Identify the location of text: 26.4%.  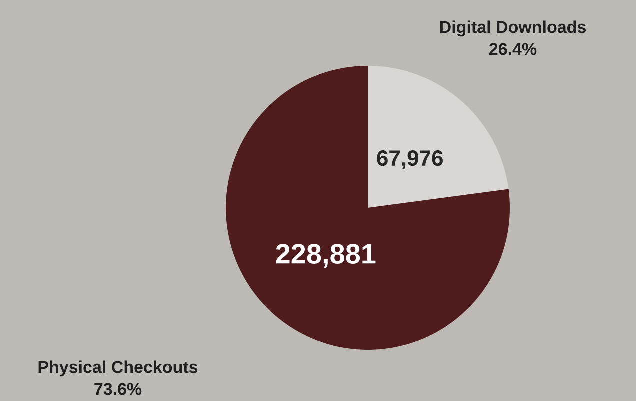
(513, 49).